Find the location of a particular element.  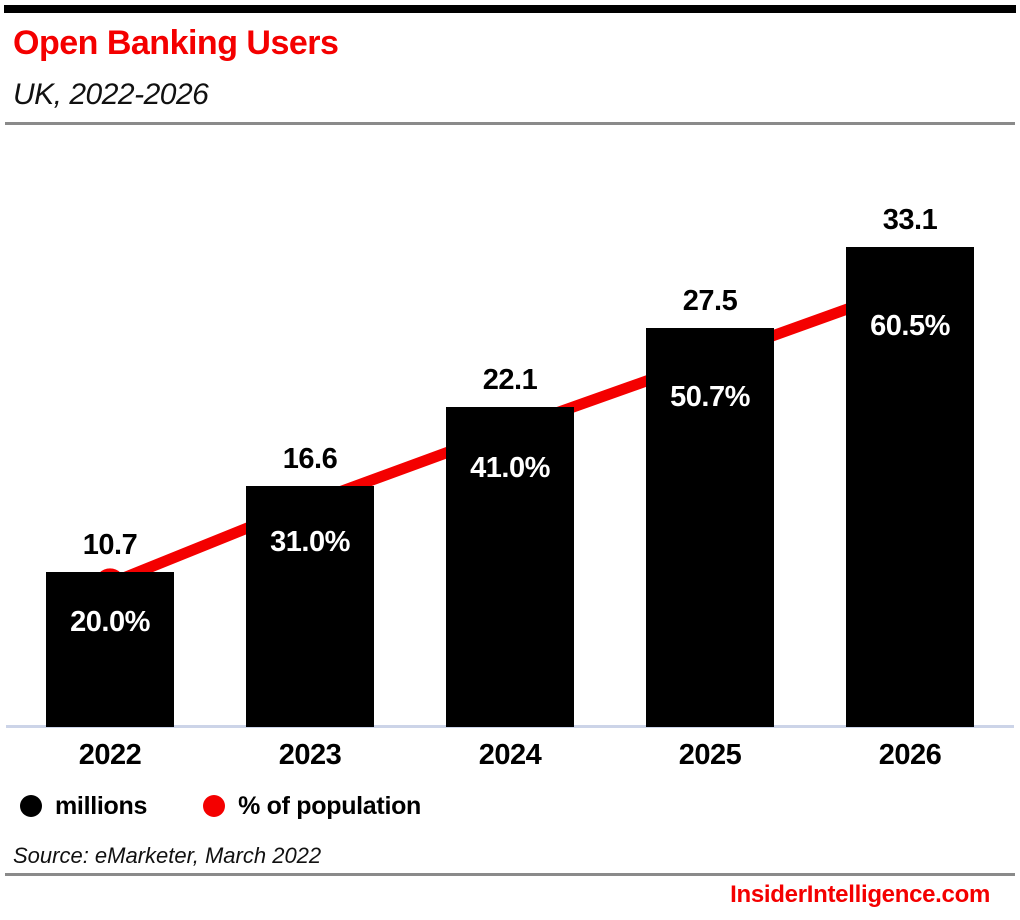

x-axis-label-2026: 2026 is located at coordinates (910, 755).